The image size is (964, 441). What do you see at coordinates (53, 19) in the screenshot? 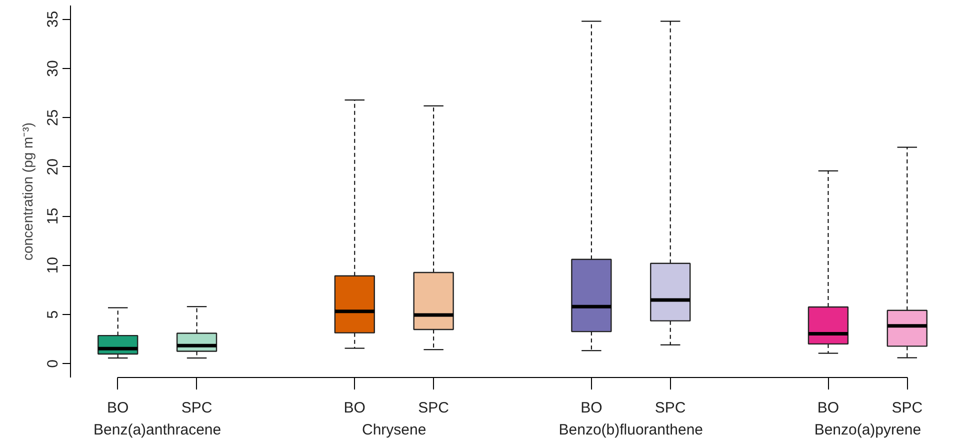
I see `y-tick-label: 35` at bounding box center [53, 19].